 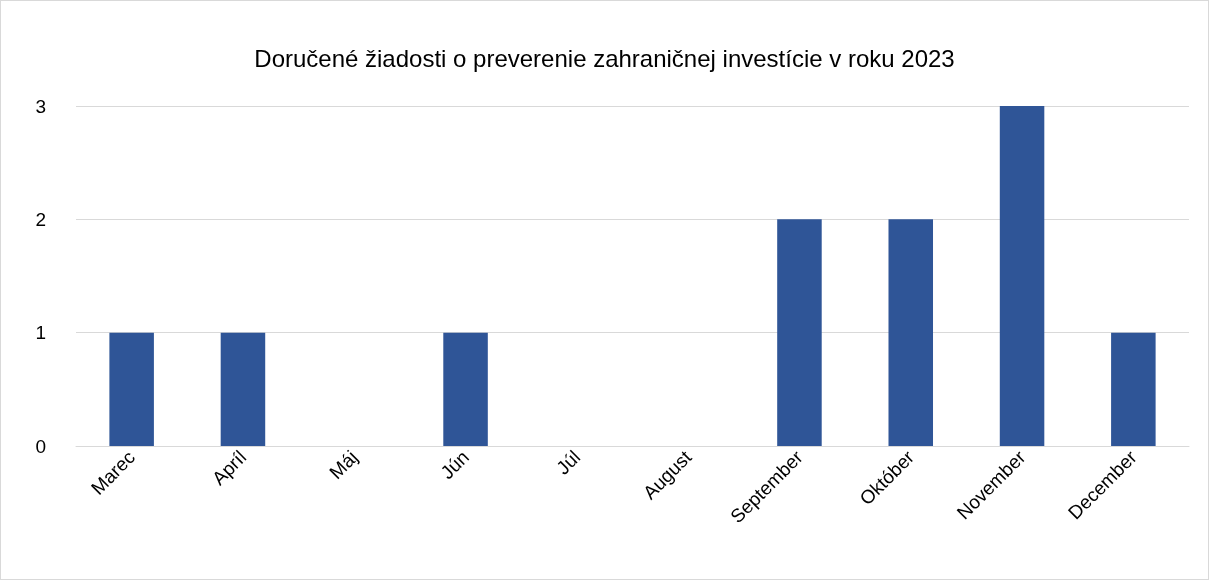 I want to click on y-tick-label: 2, so click(x=40, y=219).